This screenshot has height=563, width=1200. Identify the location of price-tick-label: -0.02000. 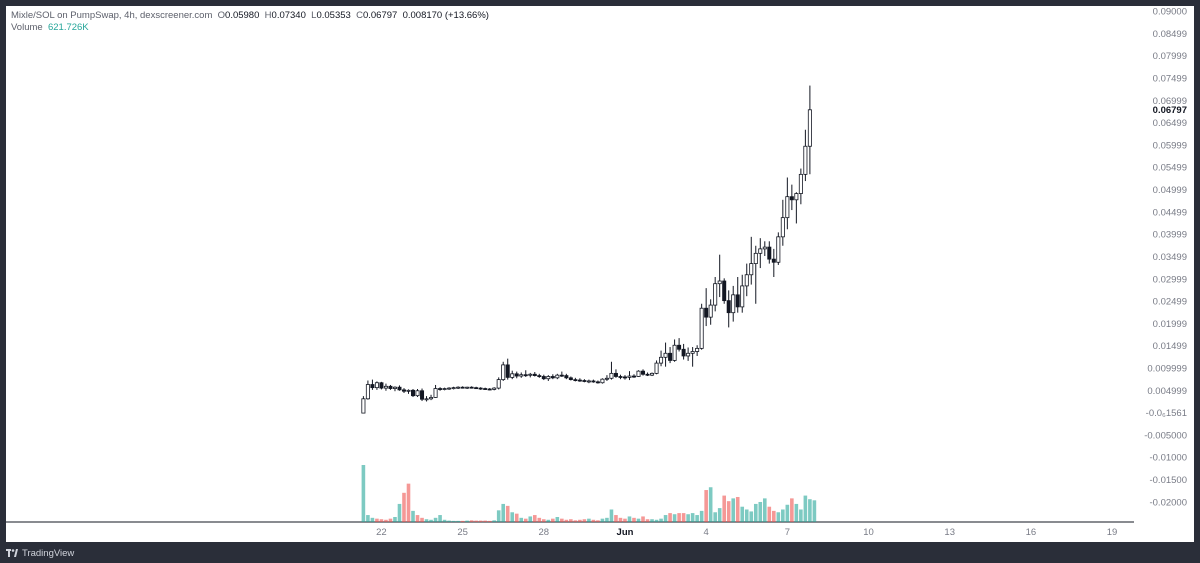
(1168, 502).